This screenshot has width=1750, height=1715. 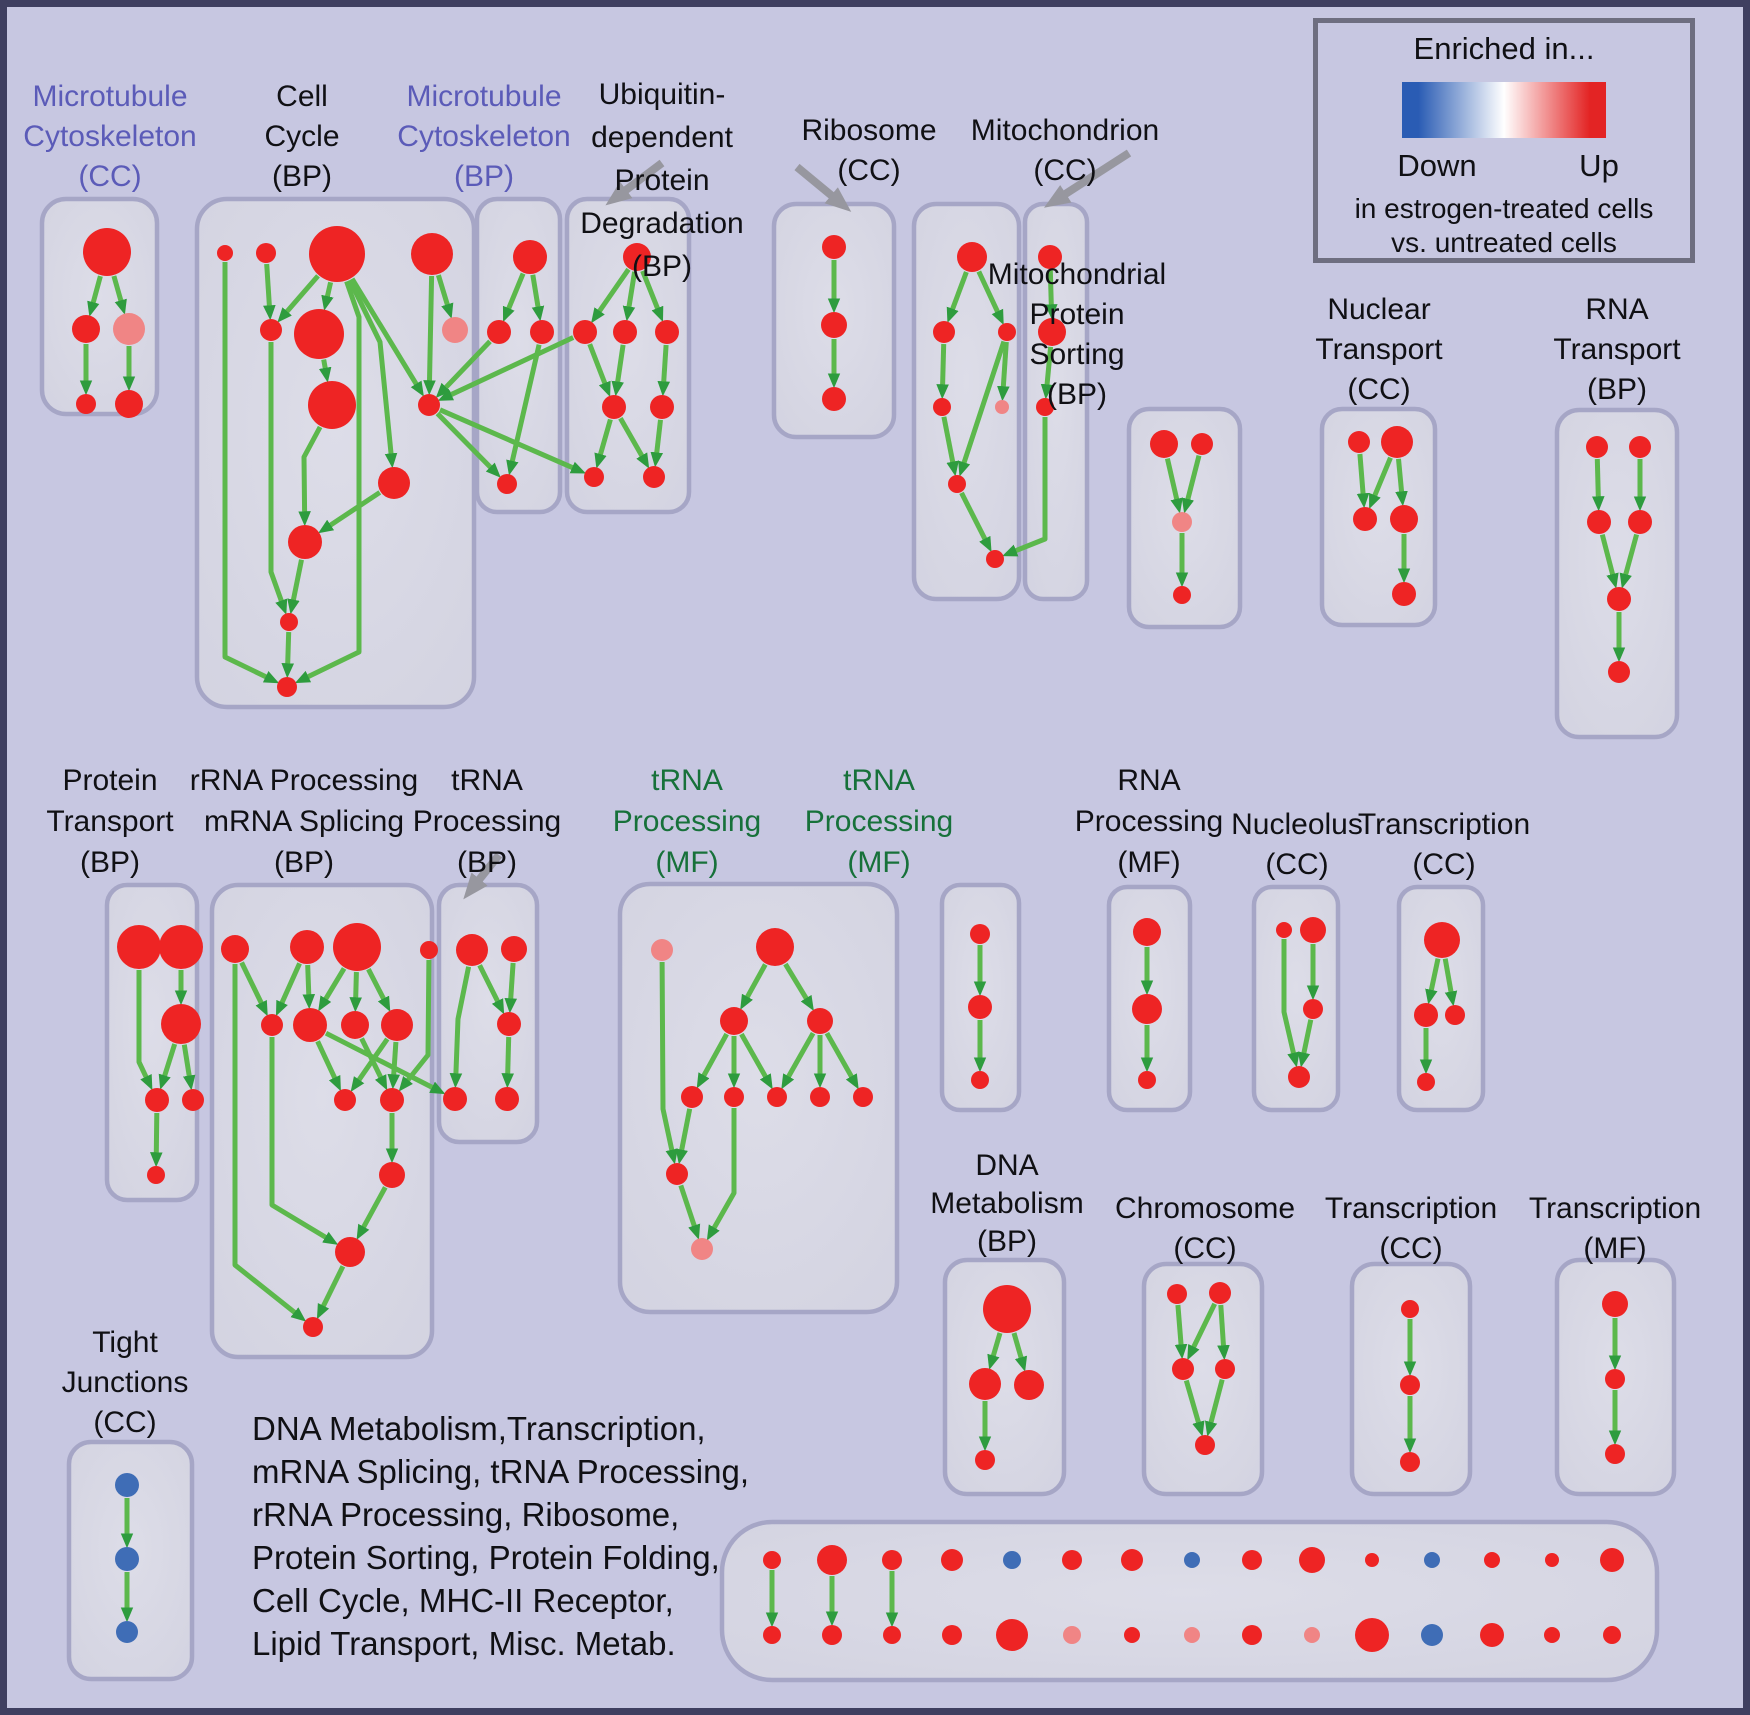 What do you see at coordinates (345, 1100) in the screenshot?
I see `go-term-node-r8` at bounding box center [345, 1100].